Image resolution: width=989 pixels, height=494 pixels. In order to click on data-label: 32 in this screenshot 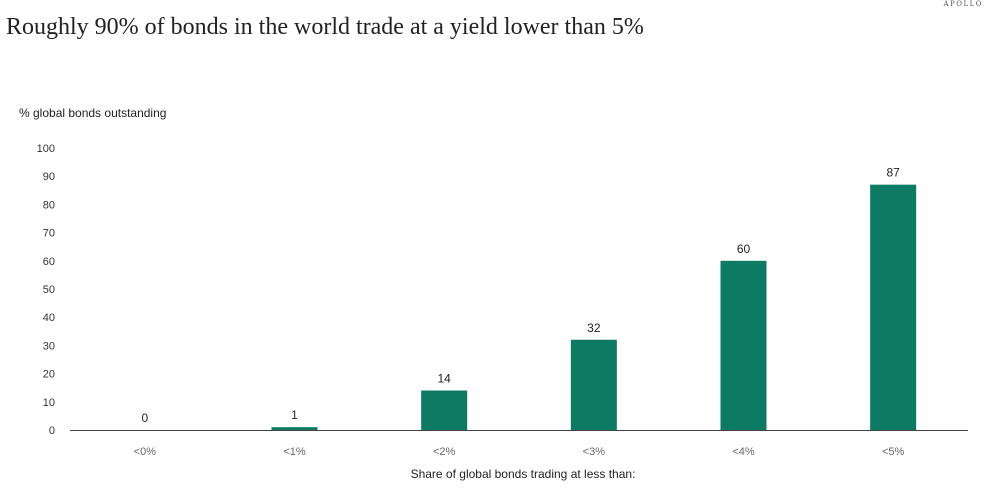, I will do `click(594, 328)`.